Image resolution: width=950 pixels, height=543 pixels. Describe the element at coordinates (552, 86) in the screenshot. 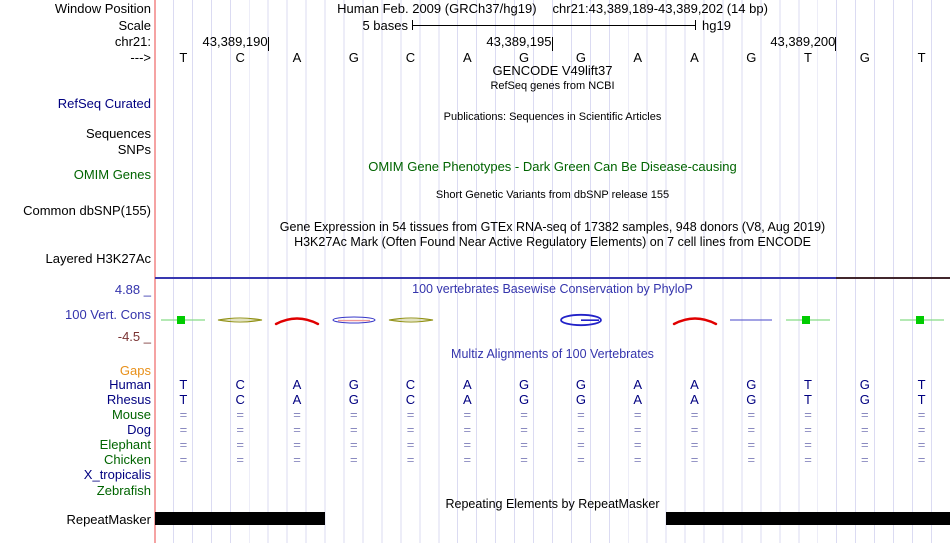

I see `refseq-subtitle: RefSeq genes from NCBI` at that location.